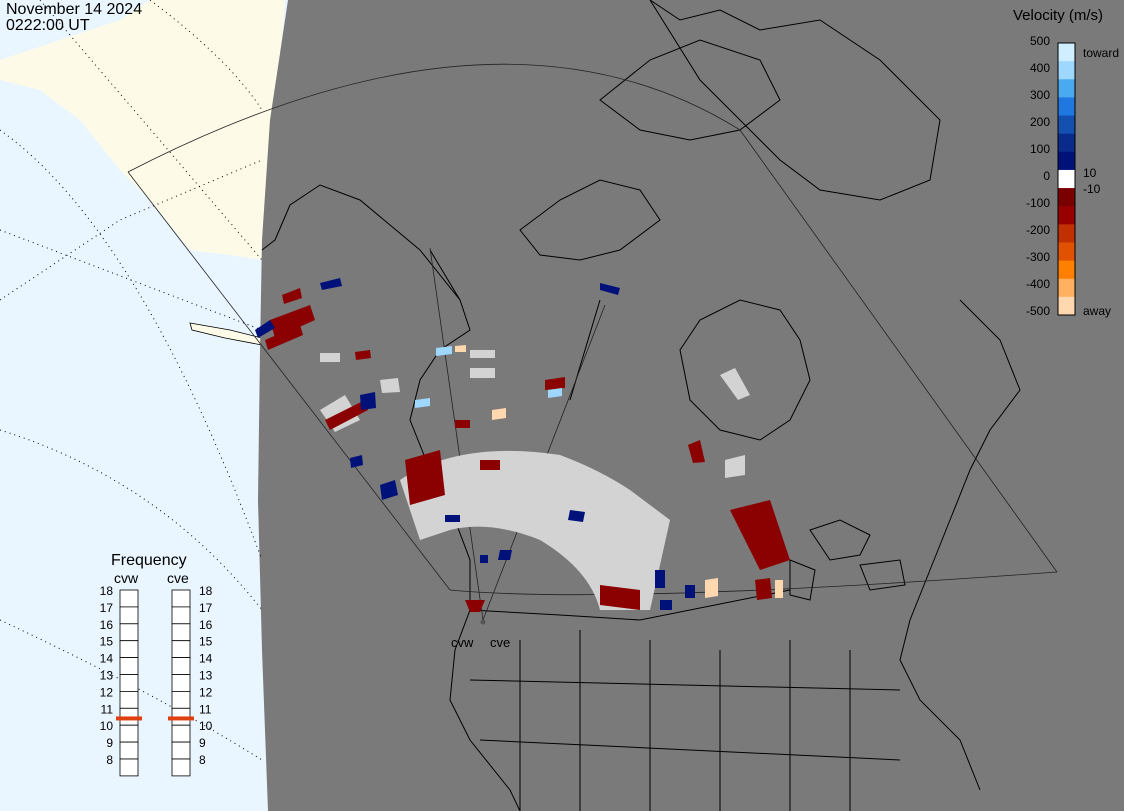 The height and width of the screenshot is (811, 1124). What do you see at coordinates (109, 743) in the screenshot?
I see `frequency-tick-left: 9` at bounding box center [109, 743].